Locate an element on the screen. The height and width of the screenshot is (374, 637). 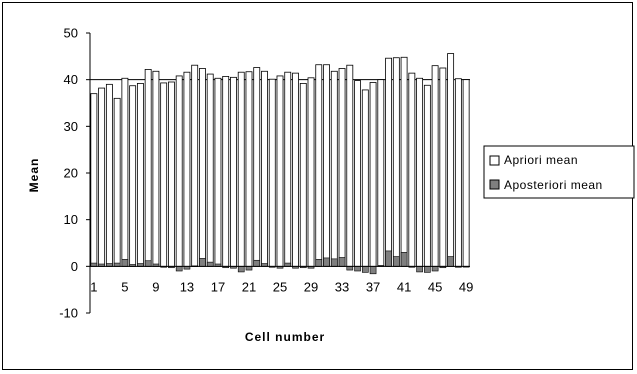
x-tick-label: 45 is located at coordinates (435, 286).